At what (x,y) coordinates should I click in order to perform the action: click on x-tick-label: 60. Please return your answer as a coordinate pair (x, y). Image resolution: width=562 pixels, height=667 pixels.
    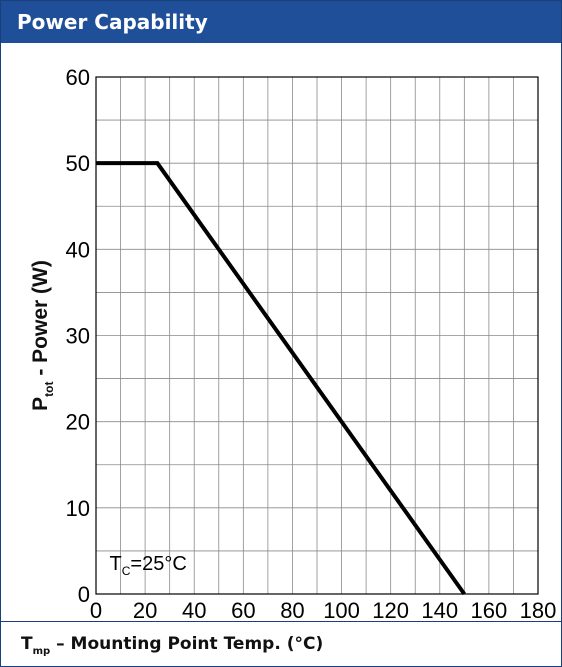
    Looking at the image, I should click on (243, 609).